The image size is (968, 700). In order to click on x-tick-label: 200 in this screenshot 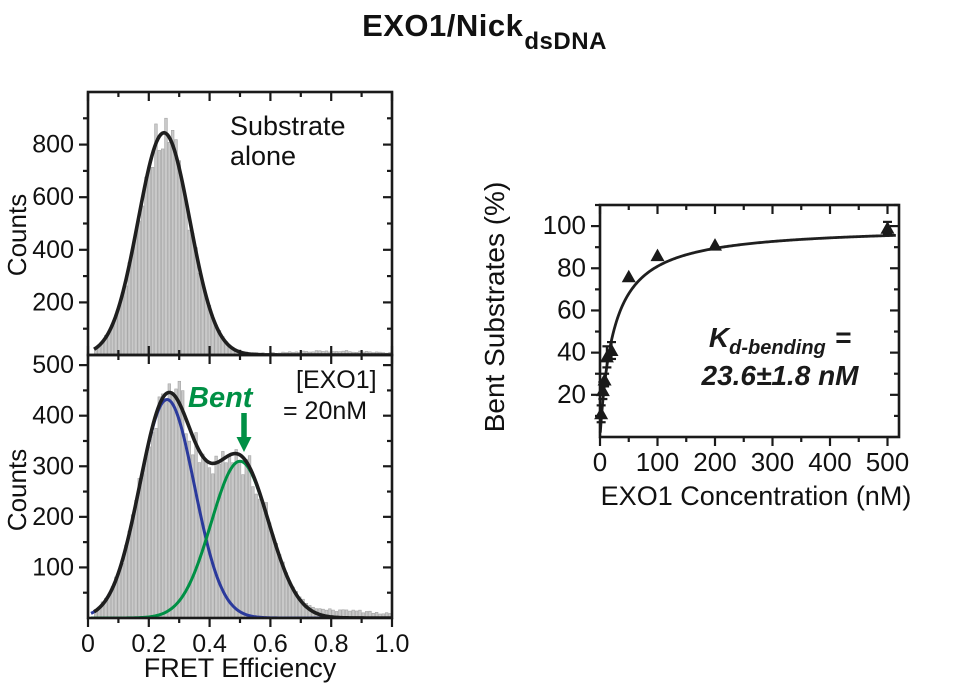, I will do `click(714, 462)`.